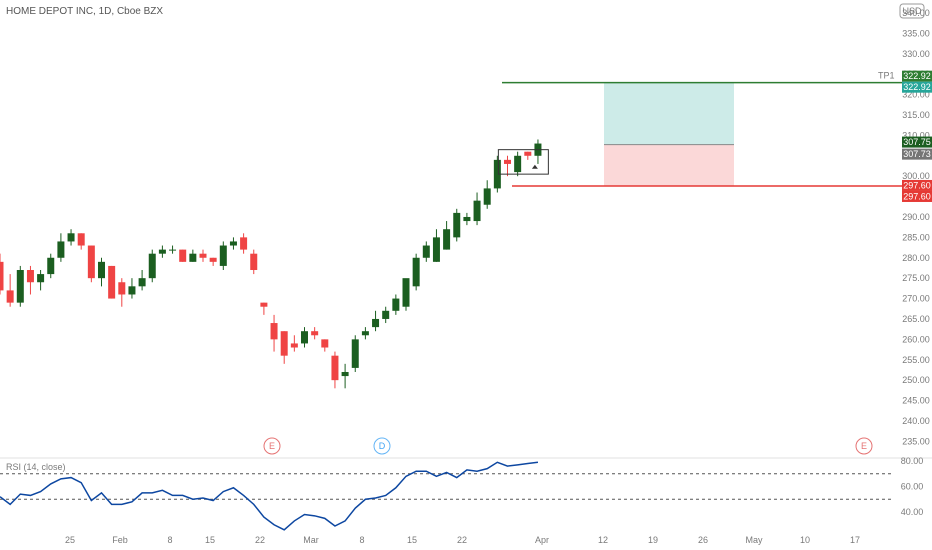 The width and height of the screenshot is (932, 550). I want to click on price-tick-label: 260.00, so click(916, 339).